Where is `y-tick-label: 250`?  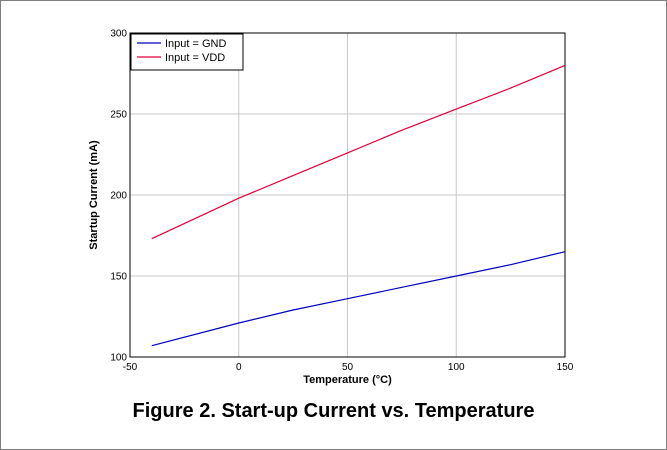
y-tick-label: 250 is located at coordinates (118, 115).